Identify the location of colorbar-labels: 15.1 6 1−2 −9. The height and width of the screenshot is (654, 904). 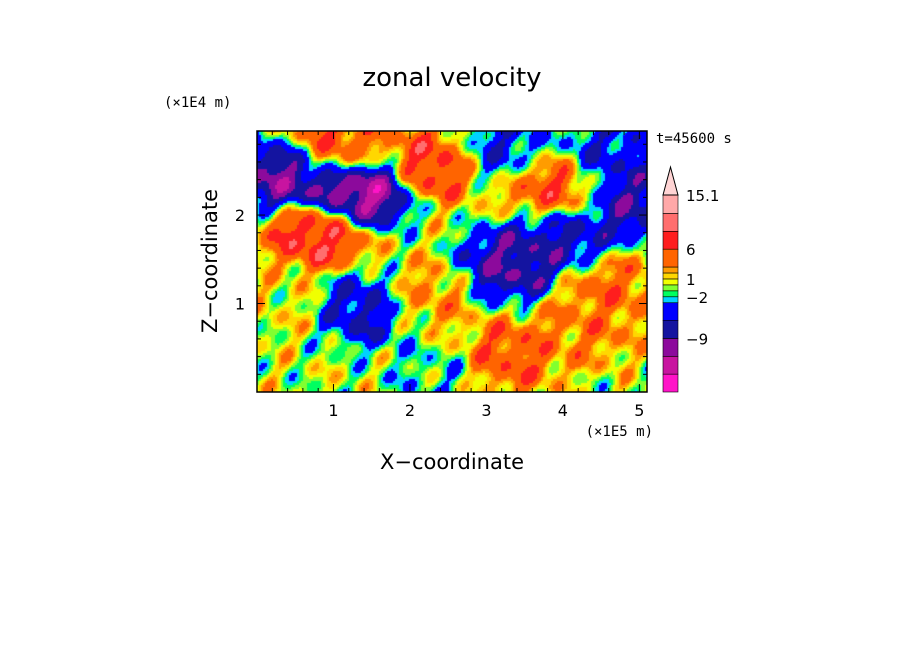
(702, 267).